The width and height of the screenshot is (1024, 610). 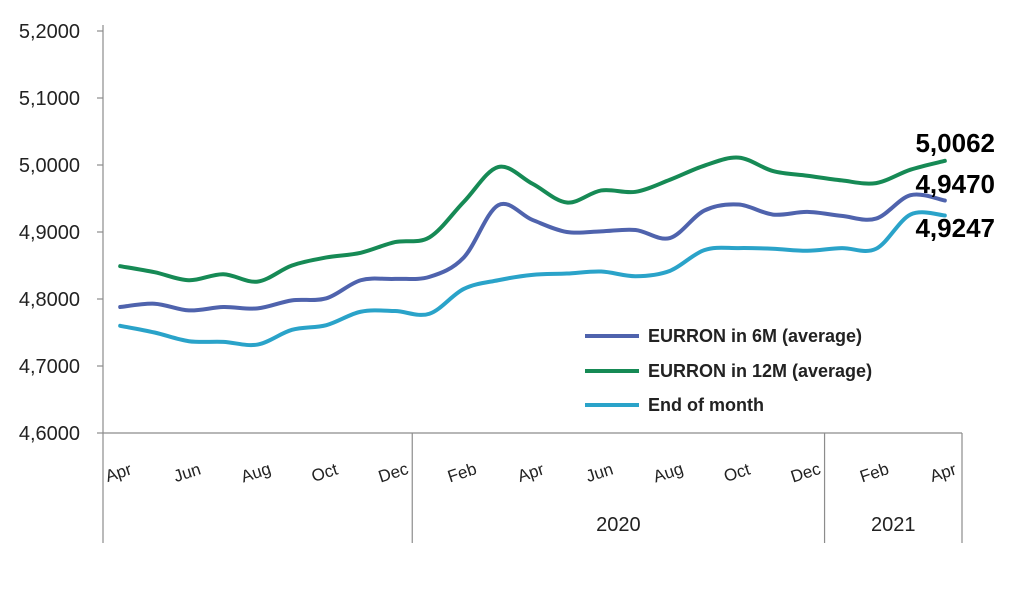 What do you see at coordinates (955, 228) in the screenshot?
I see `end-label-end-of-month: 4,9247` at bounding box center [955, 228].